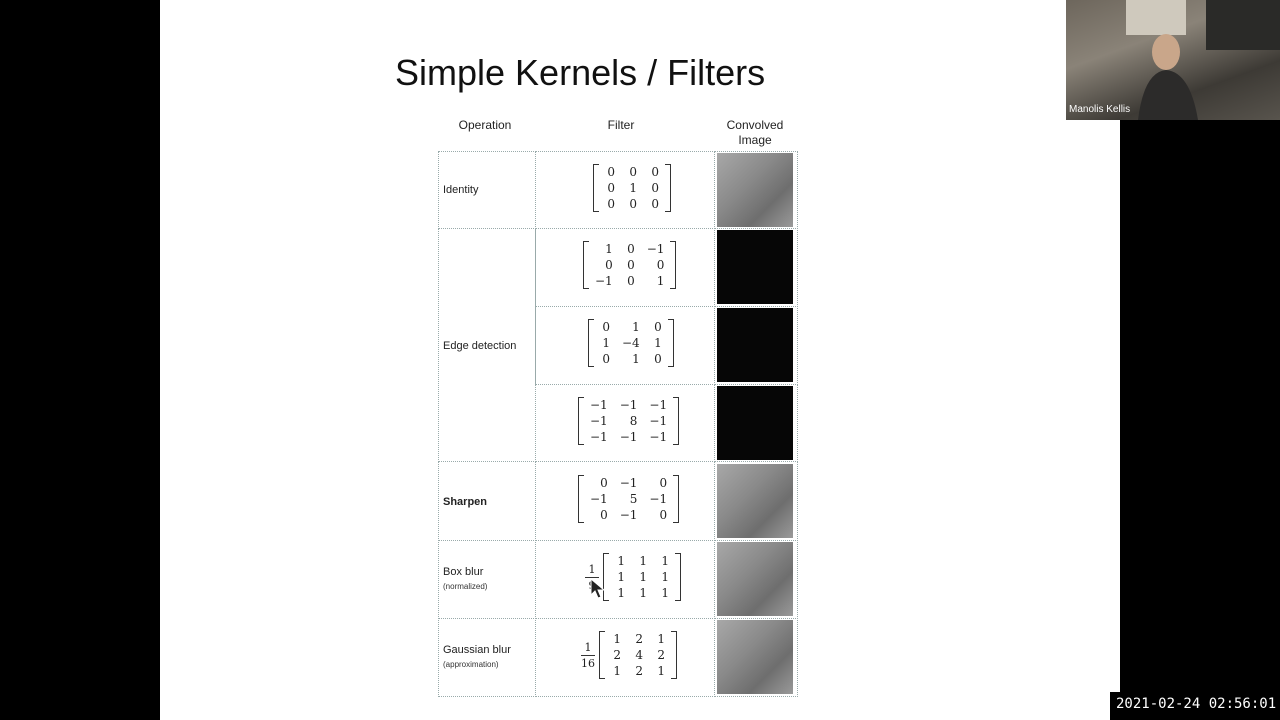 Image resolution: width=1280 pixels, height=720 pixels. I want to click on op-cell-sharpen: Sharpen, so click(487, 501).